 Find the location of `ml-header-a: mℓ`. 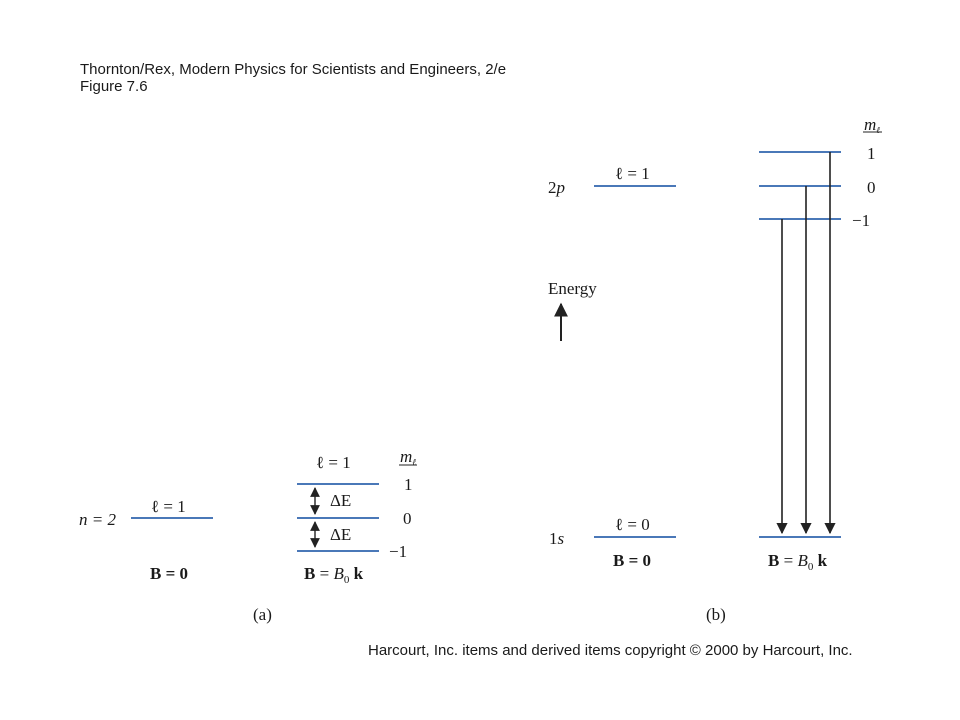

ml-header-a: mℓ is located at coordinates (408, 457).